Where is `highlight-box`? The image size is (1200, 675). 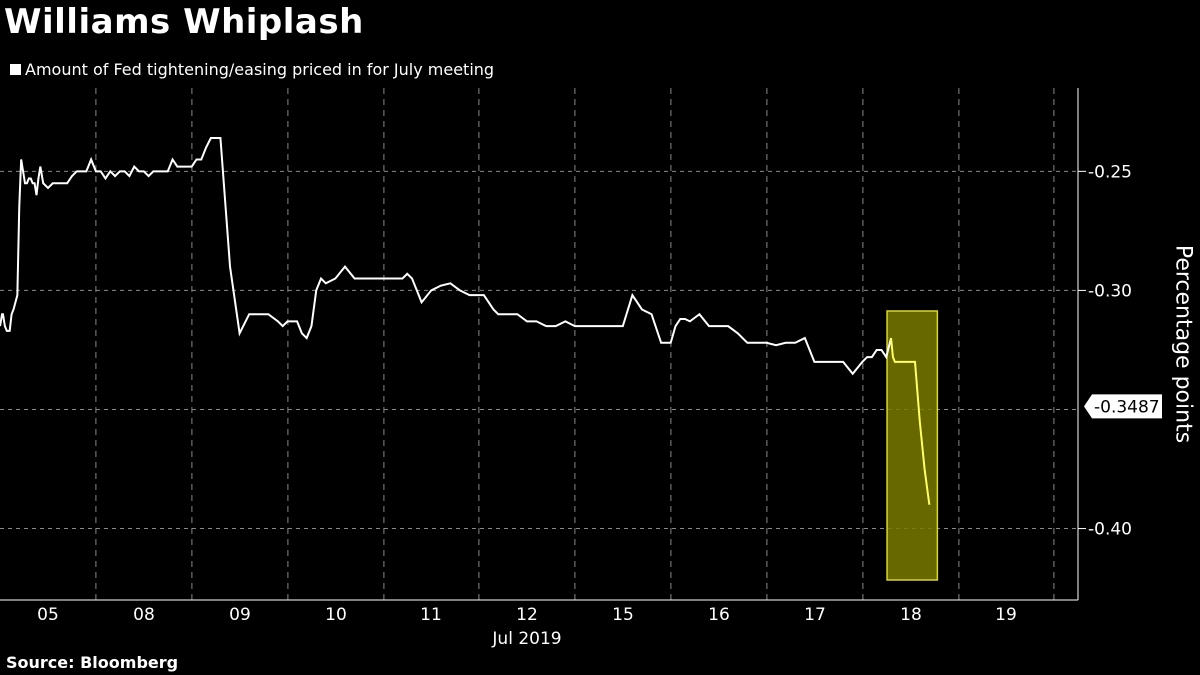 highlight-box is located at coordinates (912, 445).